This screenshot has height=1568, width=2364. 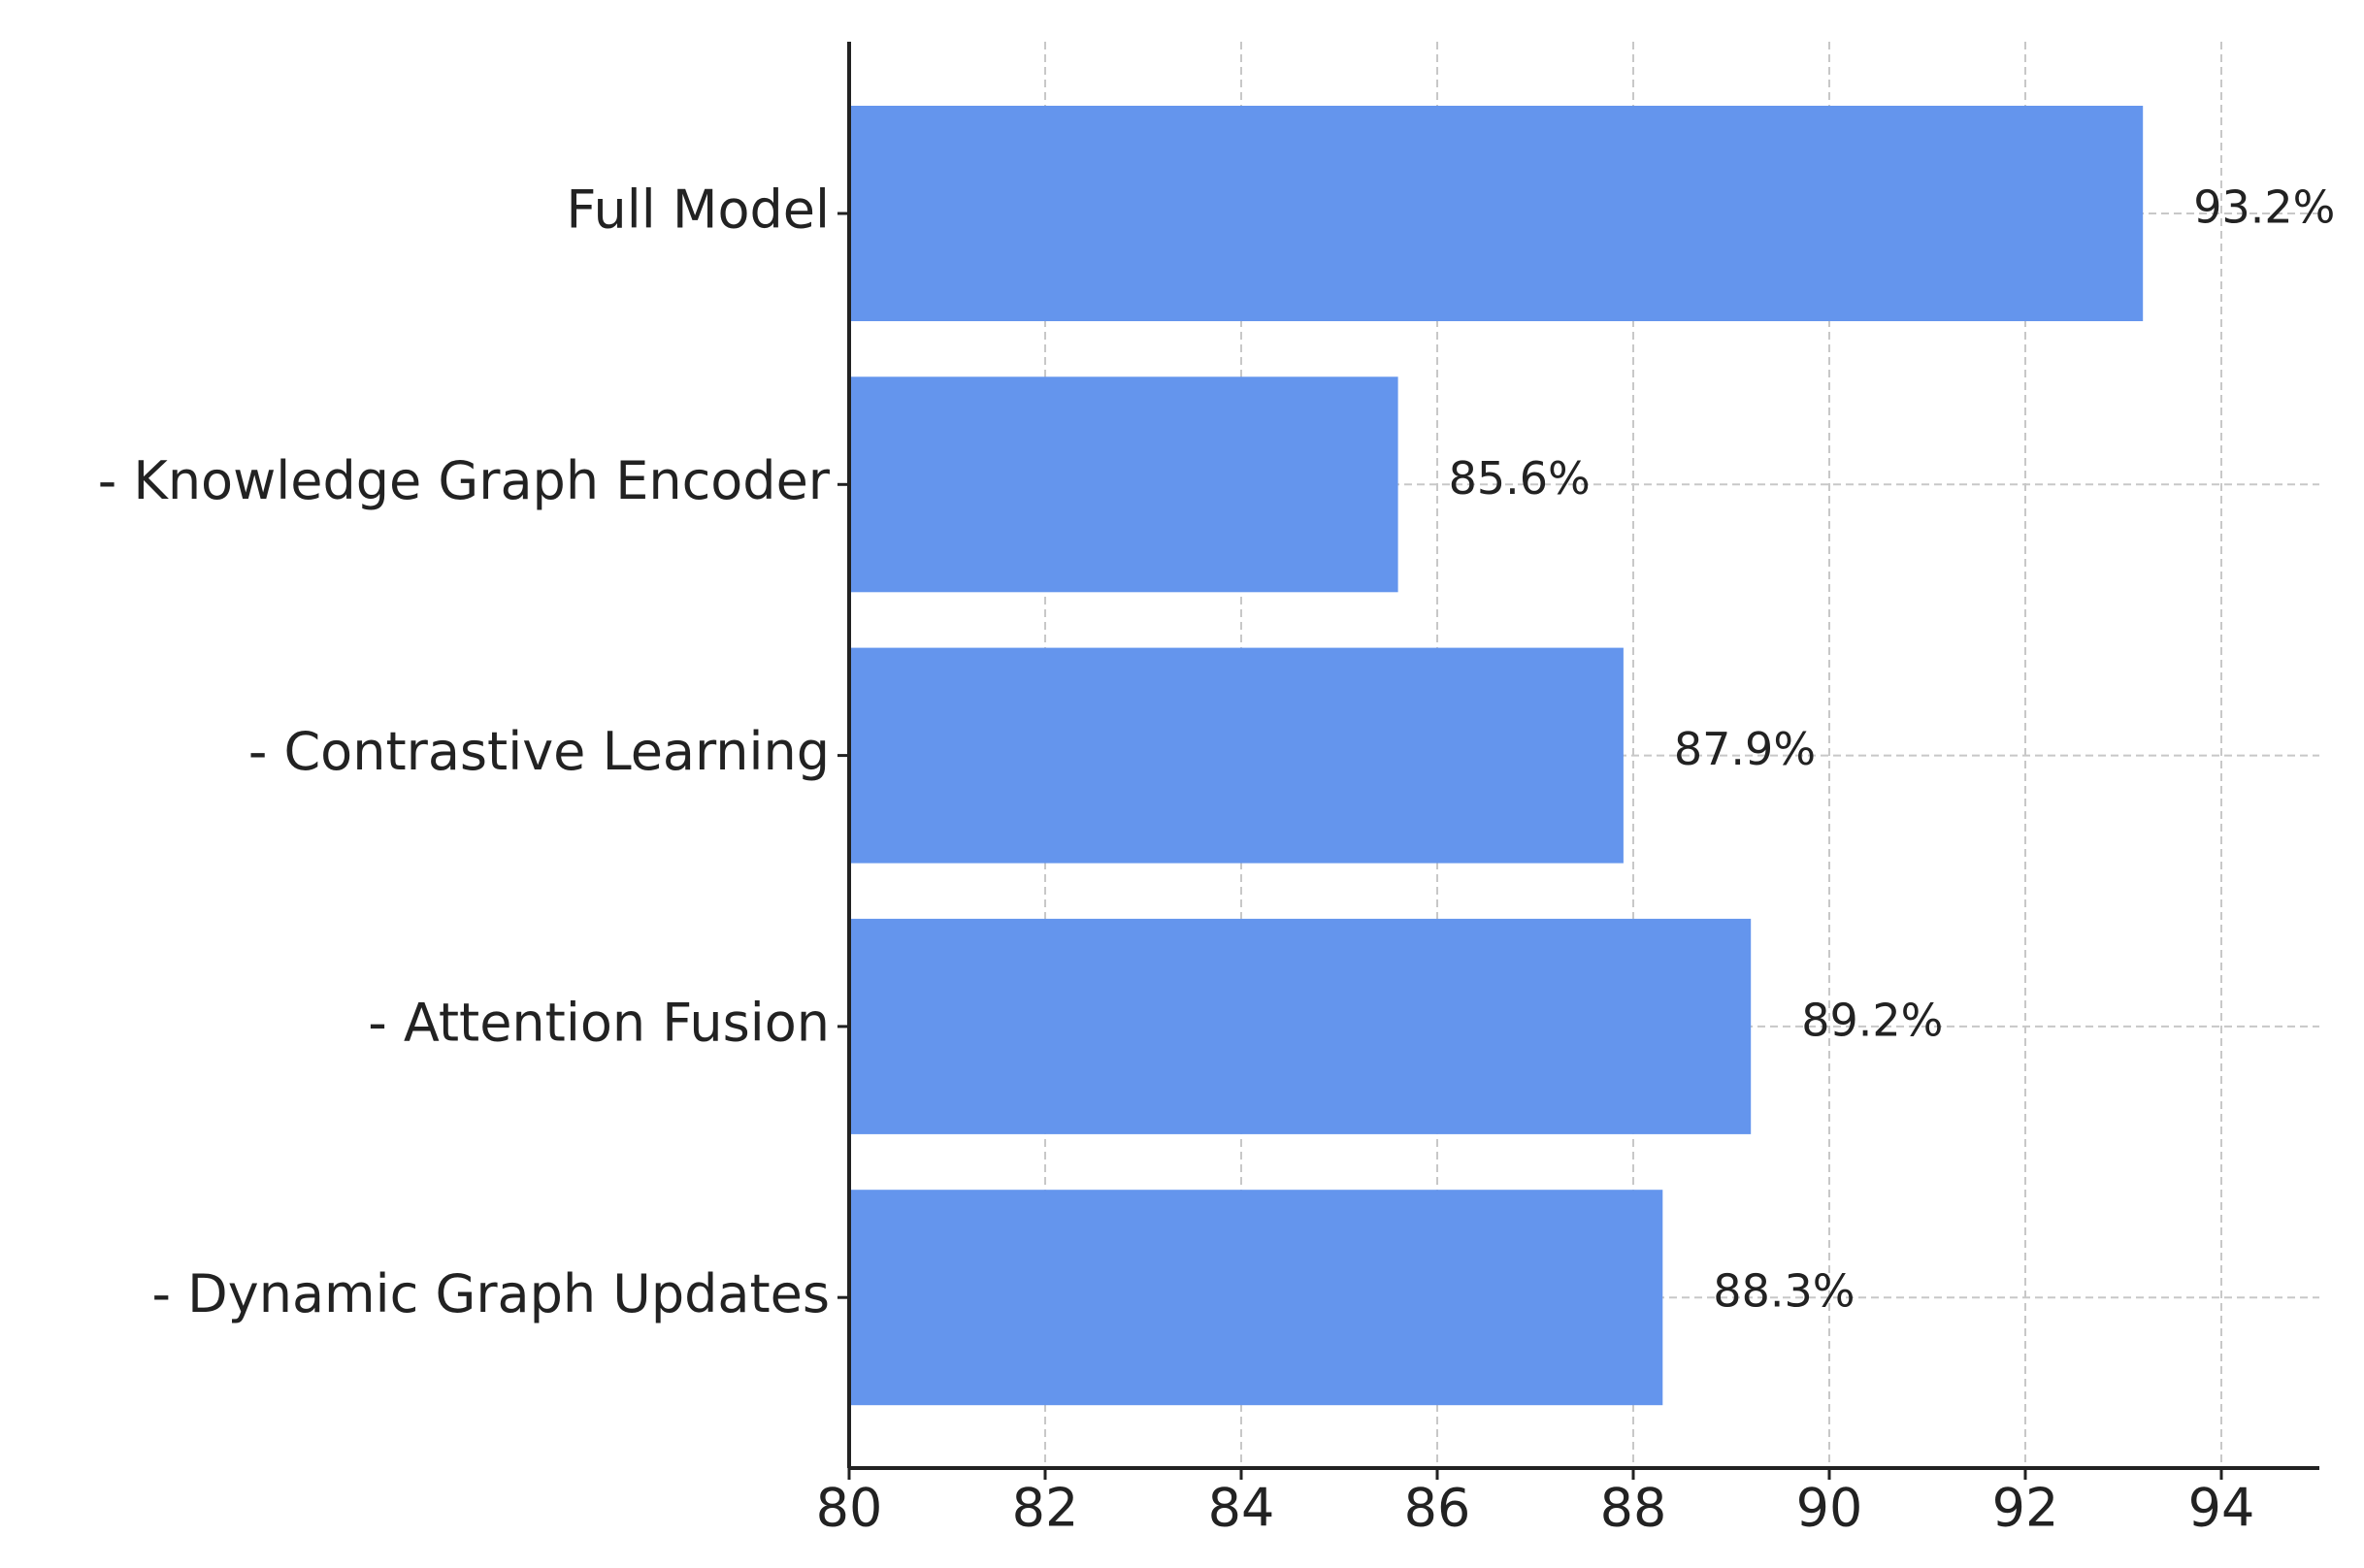 I want to click on x-tick-label: 92, so click(x=2026, y=1508).